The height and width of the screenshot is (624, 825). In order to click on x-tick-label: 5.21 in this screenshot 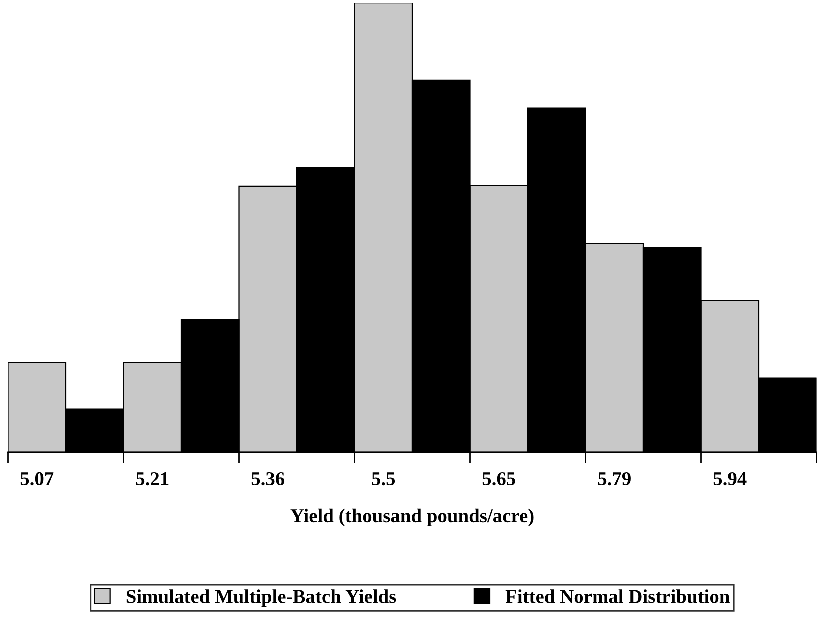, I will do `click(152, 479)`.